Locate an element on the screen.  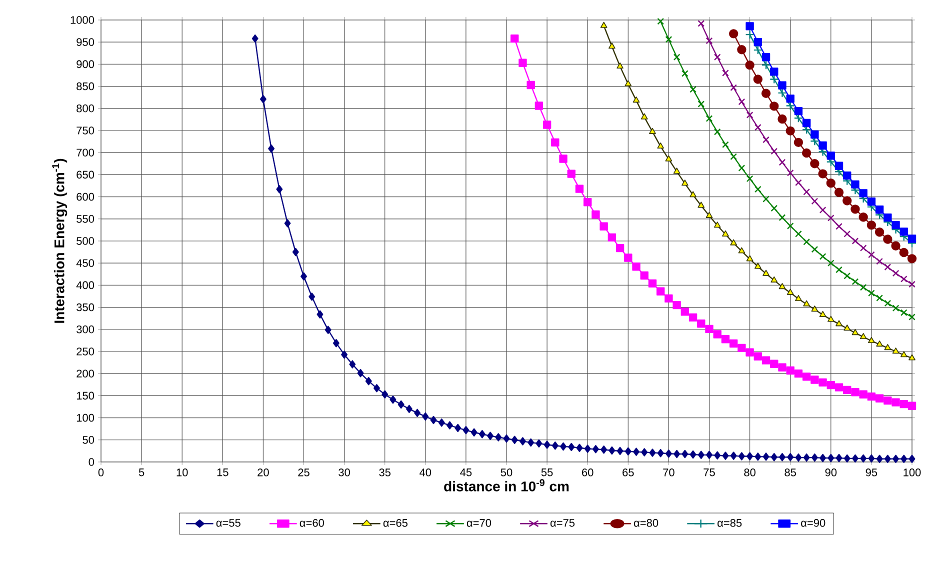
y-tick-label: 350 is located at coordinates (85, 307).